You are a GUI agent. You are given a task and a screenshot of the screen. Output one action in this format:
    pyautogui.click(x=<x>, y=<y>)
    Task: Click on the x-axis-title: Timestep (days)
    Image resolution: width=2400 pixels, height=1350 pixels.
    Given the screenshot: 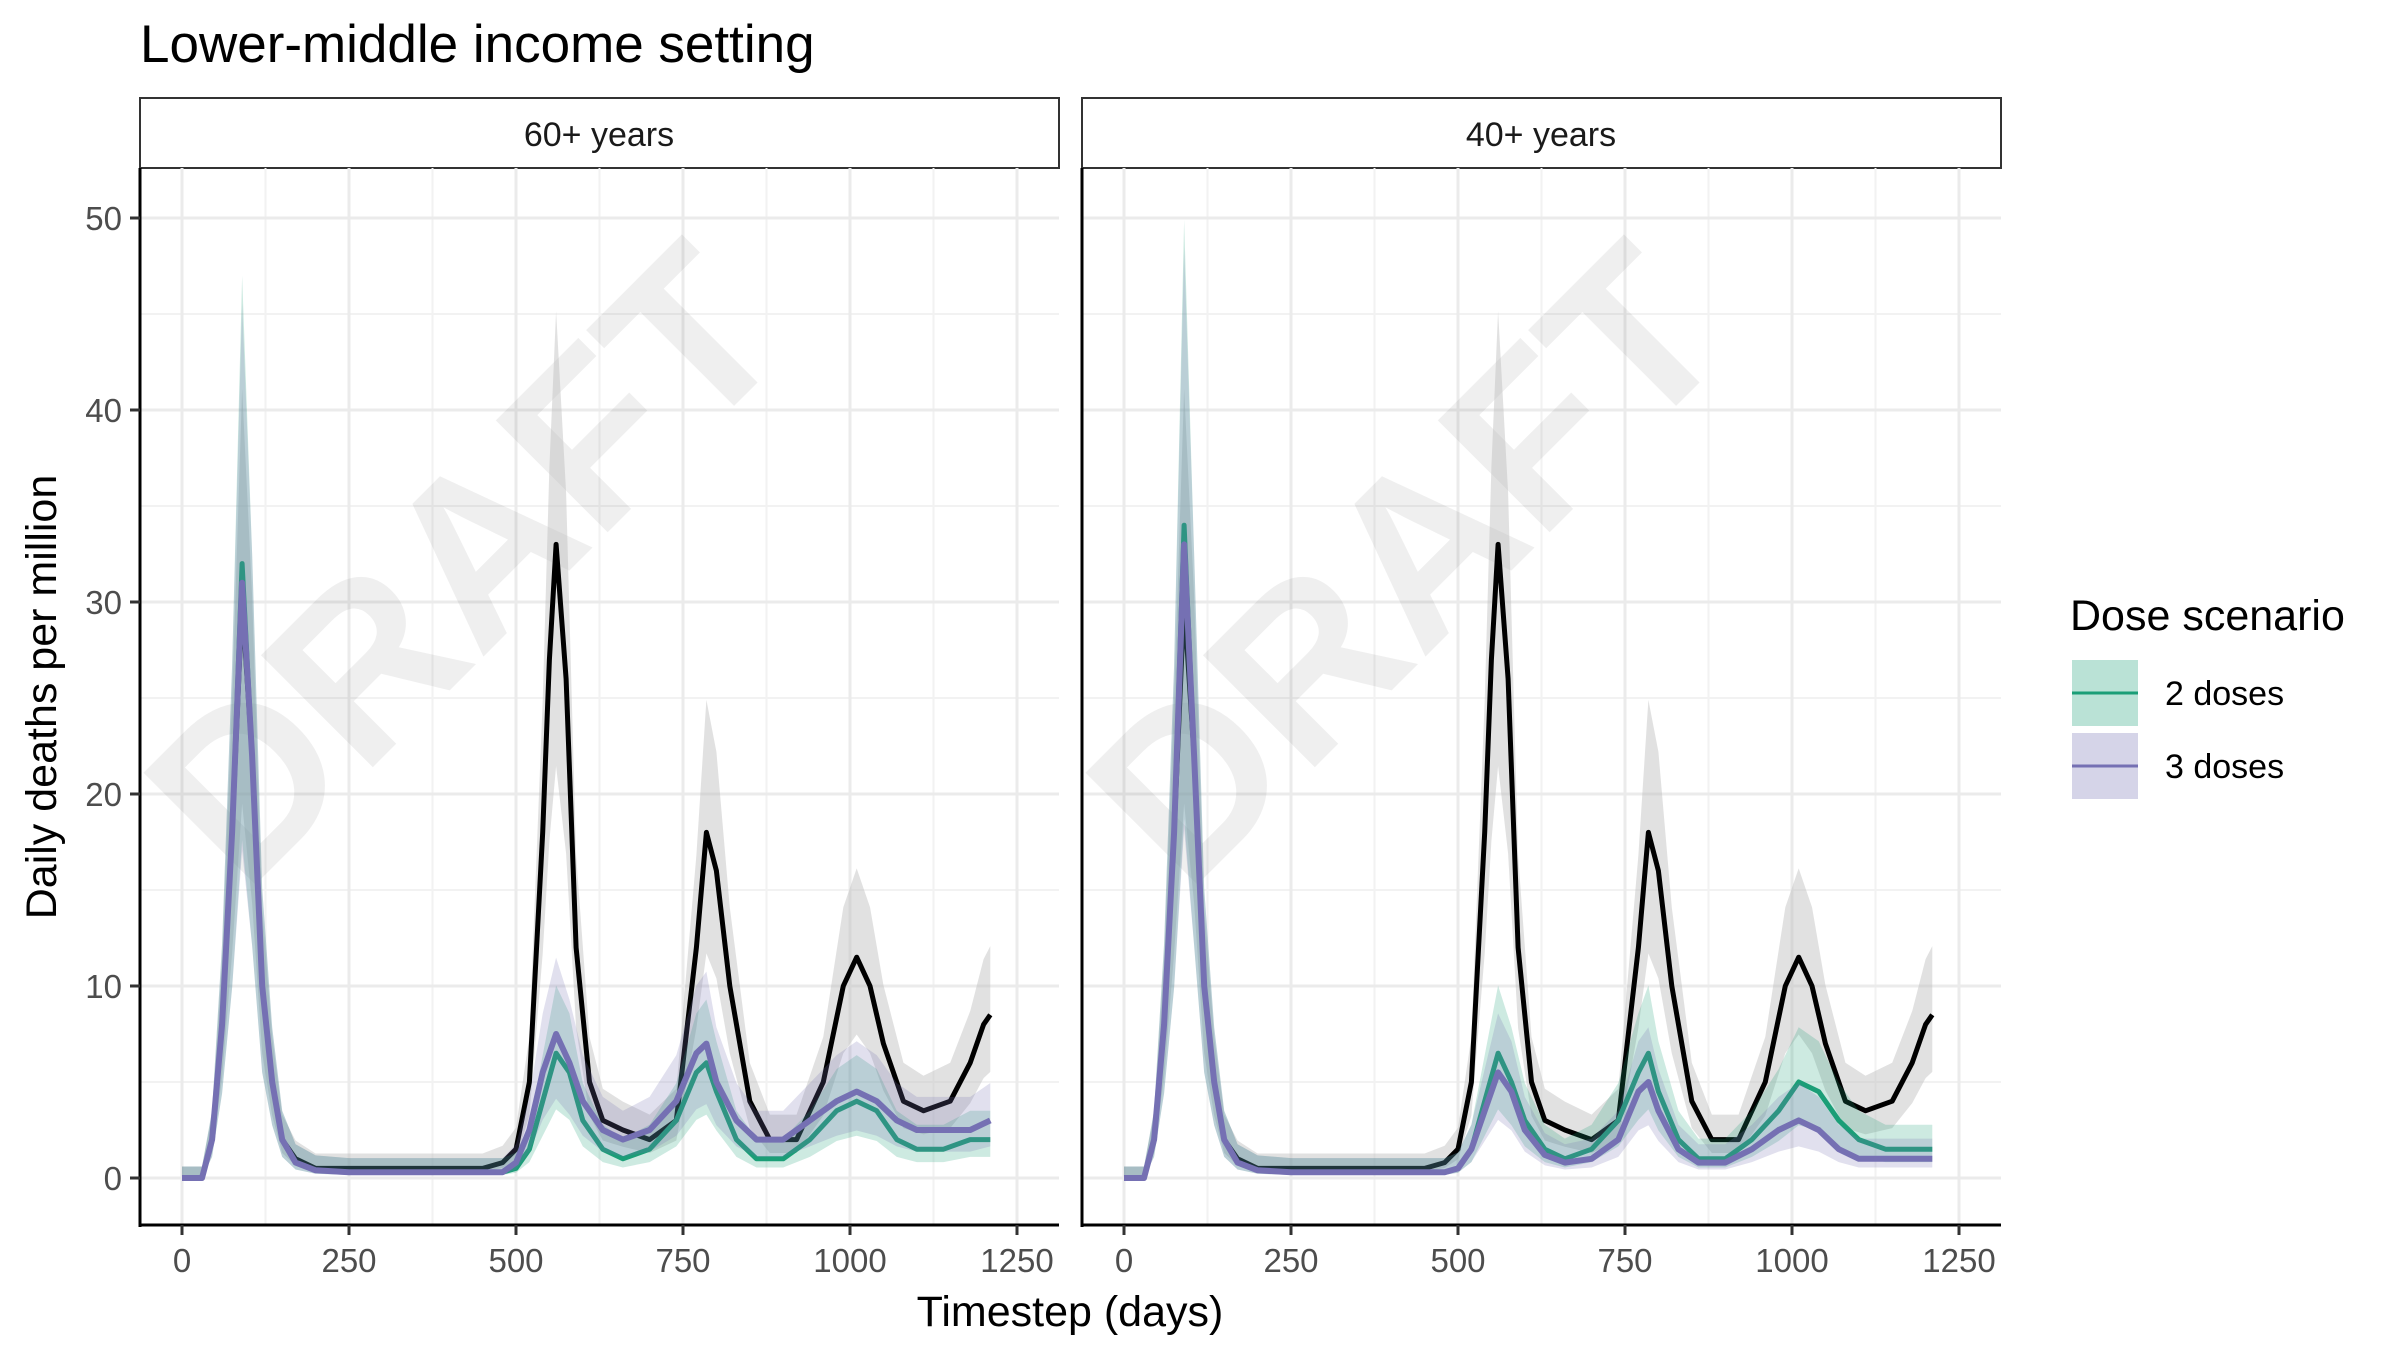 What is the action you would take?
    pyautogui.click(x=1070, y=1312)
    